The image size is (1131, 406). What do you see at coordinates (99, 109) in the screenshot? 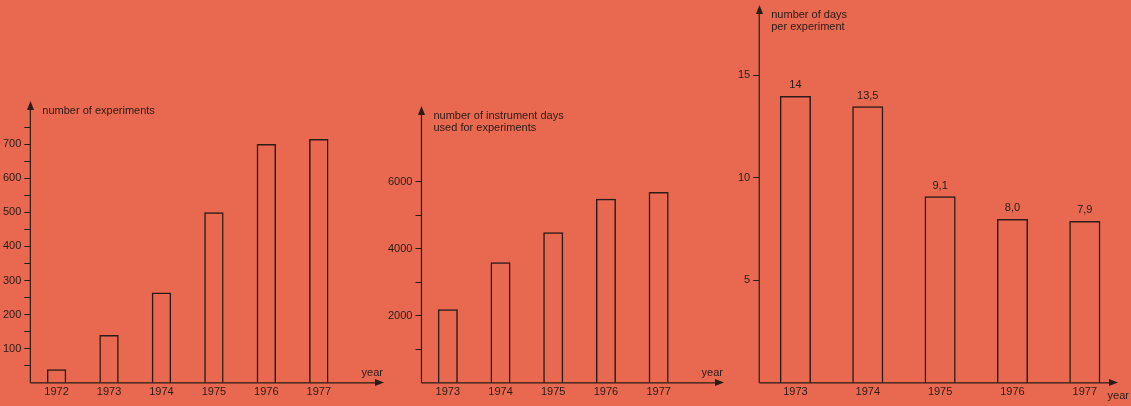
I see `y-axis-title: number of experiments` at bounding box center [99, 109].